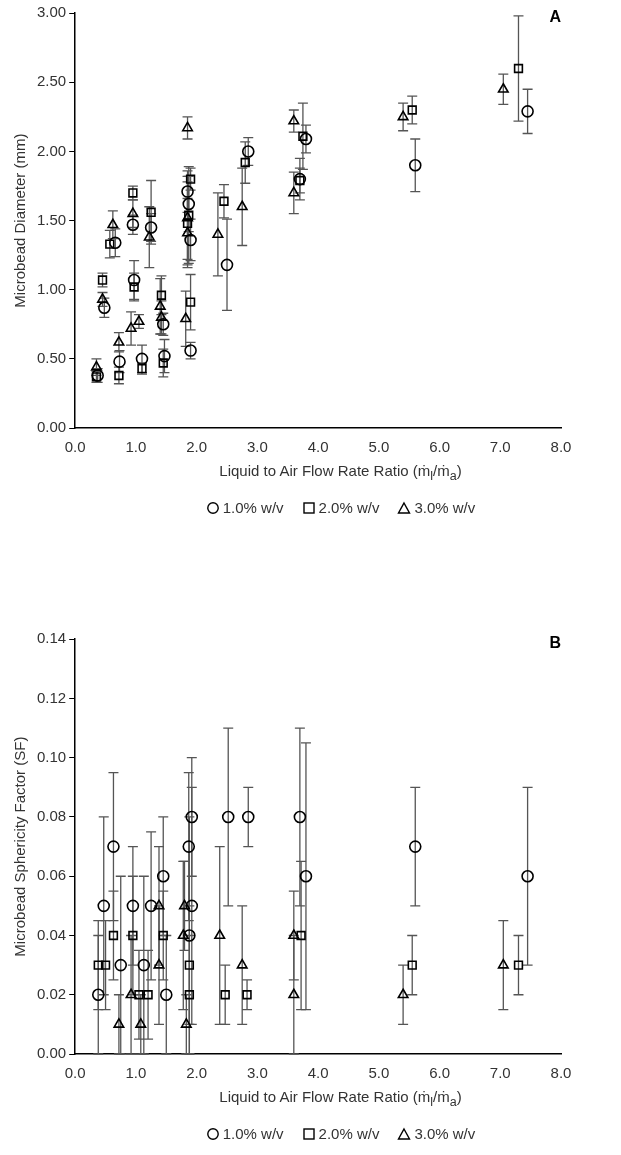 This screenshot has height=1155, width=621. What do you see at coordinates (51, 756) in the screenshot?
I see `y-tick-label: 0.10` at bounding box center [51, 756].